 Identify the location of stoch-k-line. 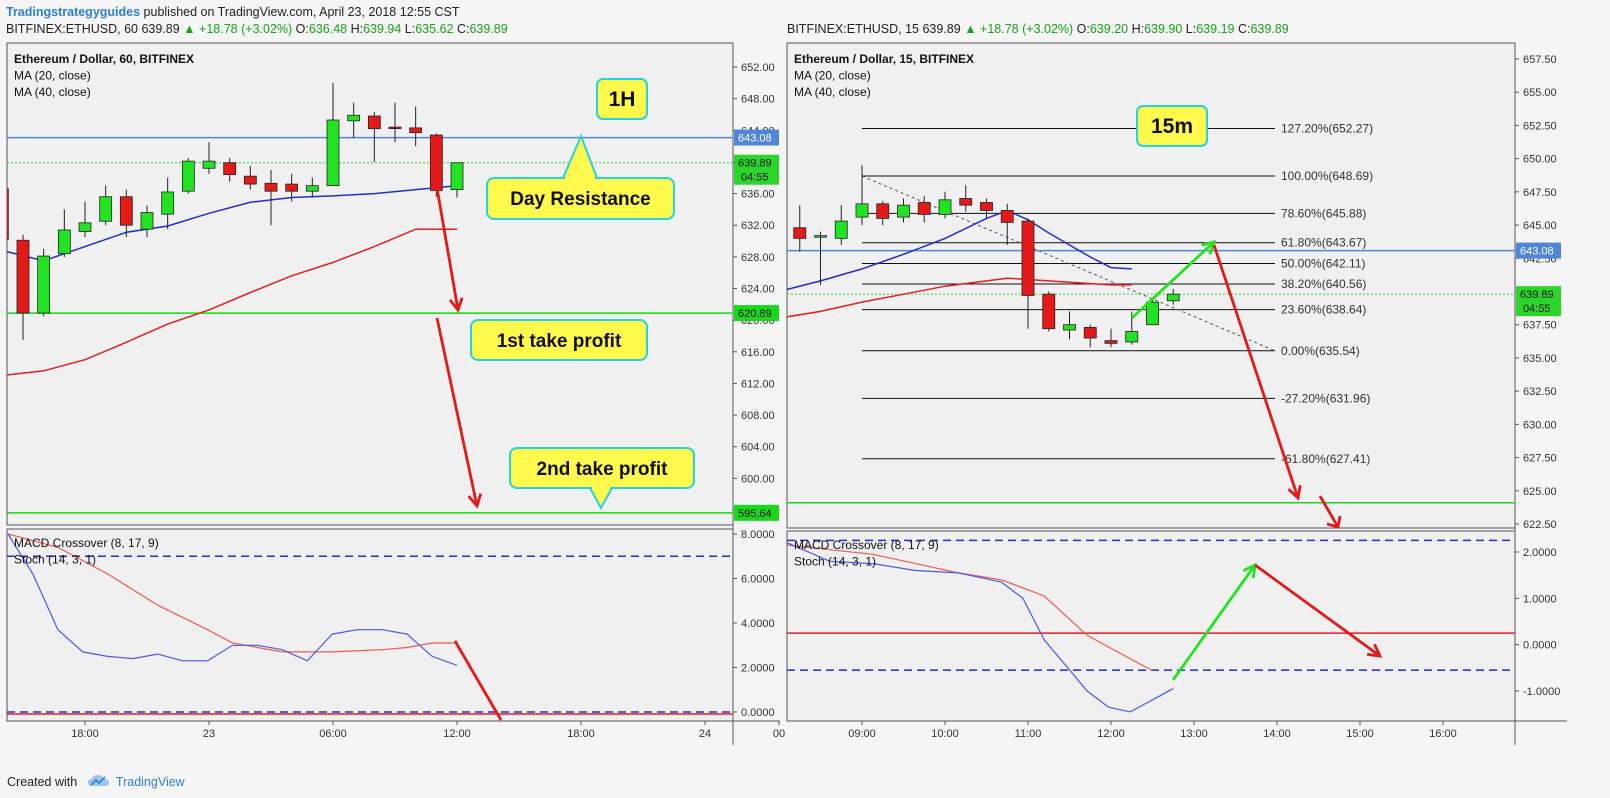
(232, 599).